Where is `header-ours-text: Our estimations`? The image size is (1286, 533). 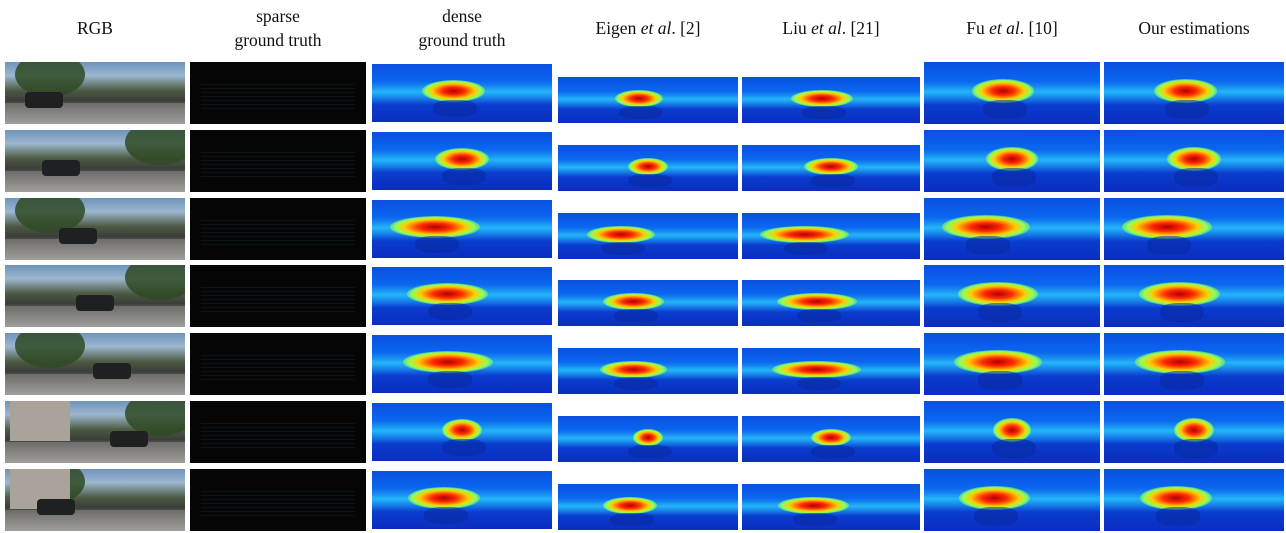
header-ours-text: Our estimations is located at coordinates (1194, 28).